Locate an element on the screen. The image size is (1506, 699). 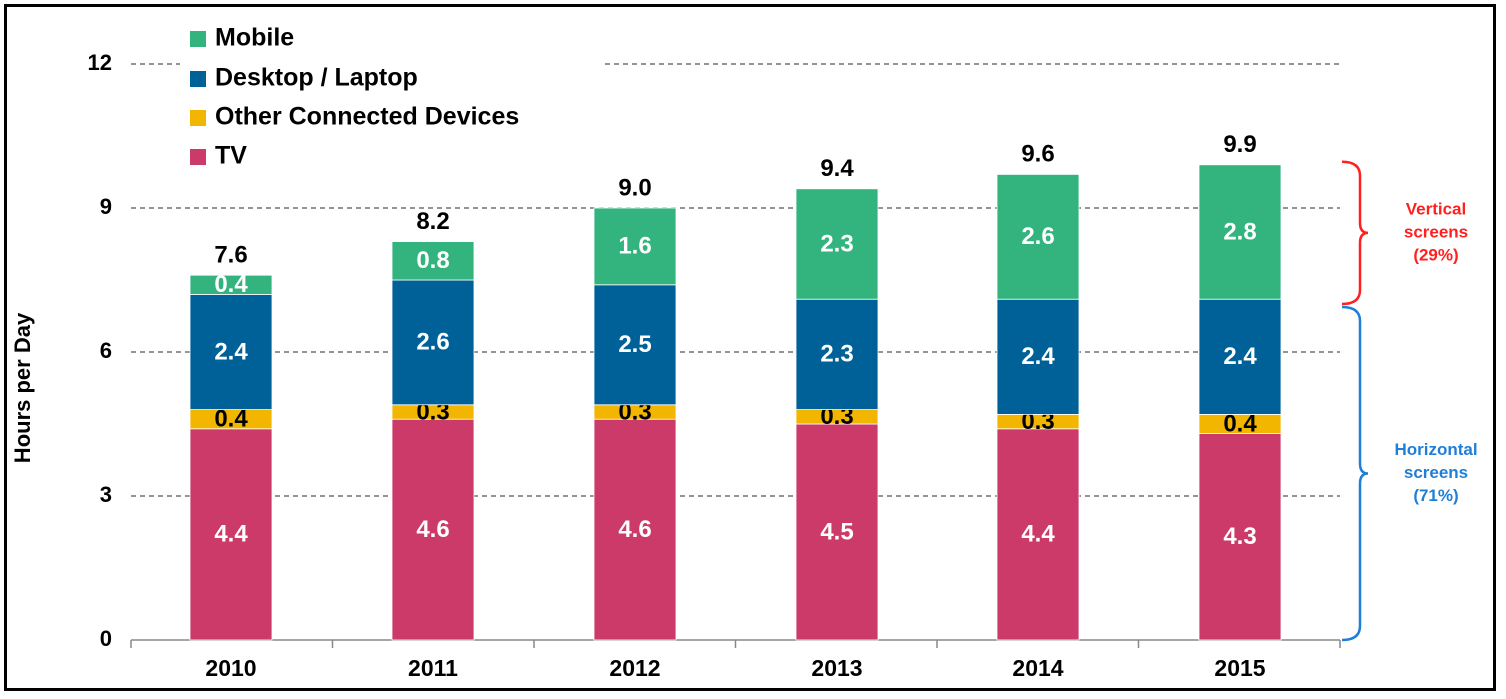
legend-label: Desktop / Laptop is located at coordinates (316, 78).